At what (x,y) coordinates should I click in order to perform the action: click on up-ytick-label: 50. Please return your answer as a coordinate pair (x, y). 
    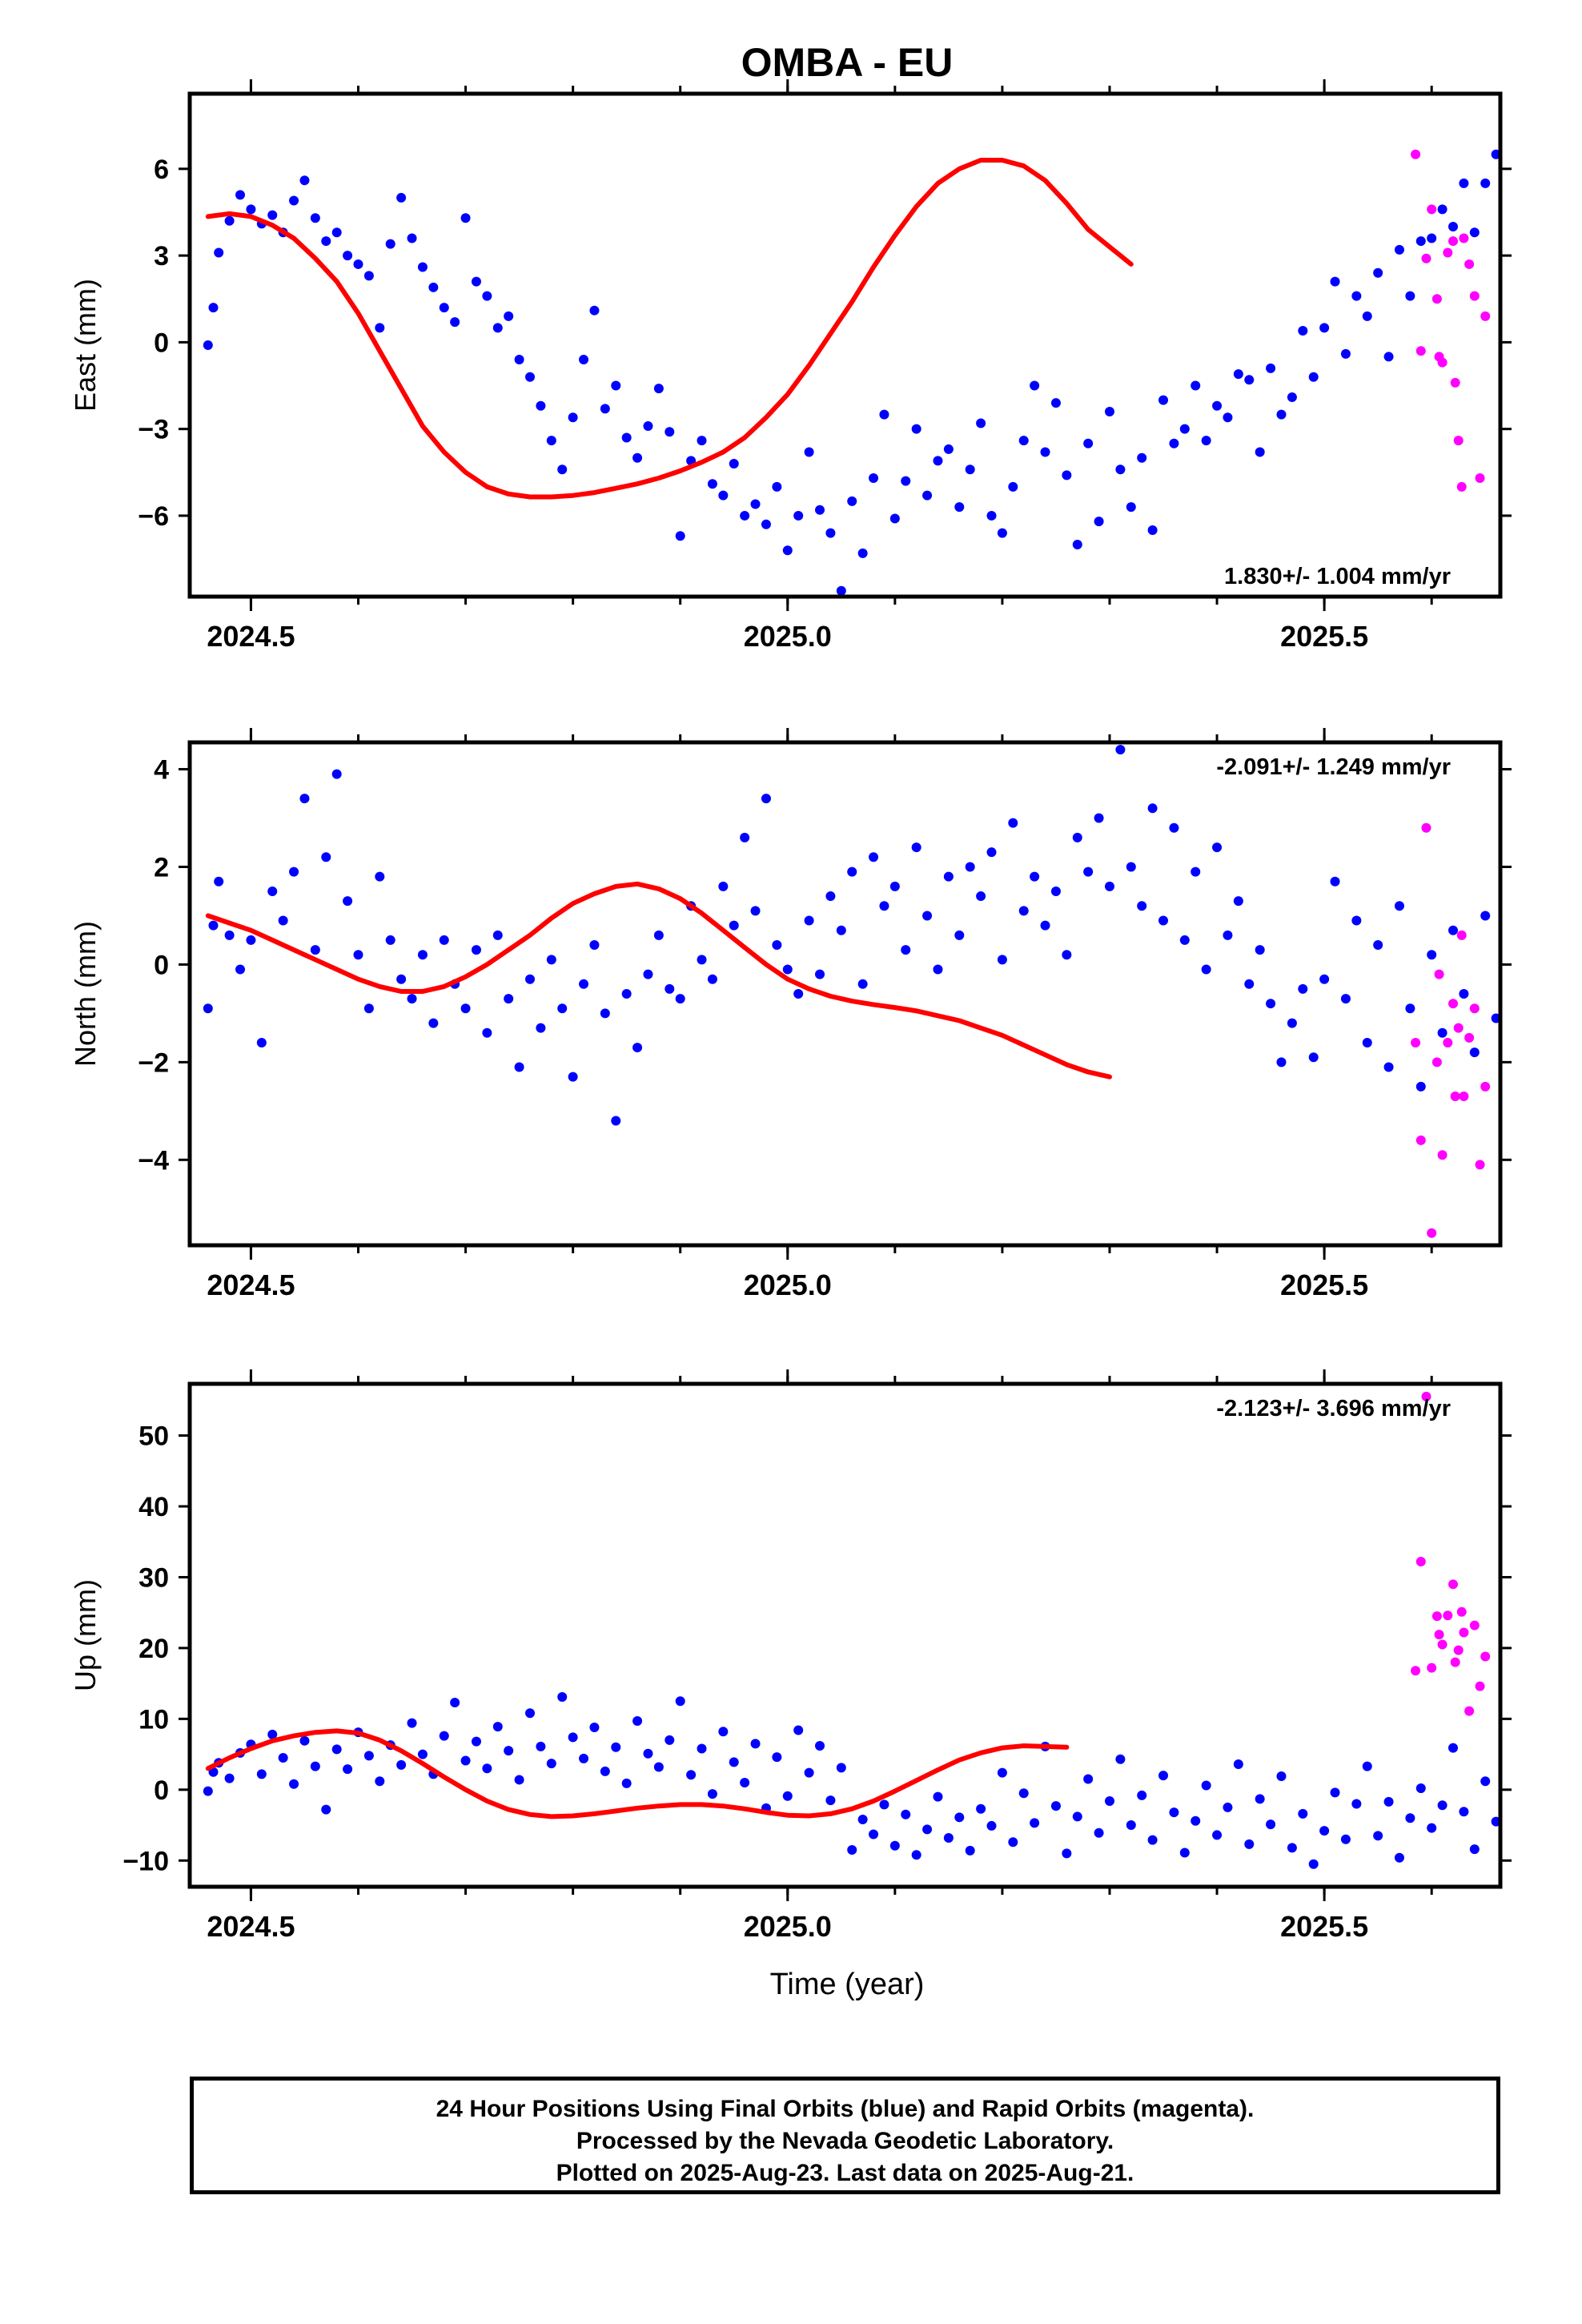
    Looking at the image, I should click on (154, 1436).